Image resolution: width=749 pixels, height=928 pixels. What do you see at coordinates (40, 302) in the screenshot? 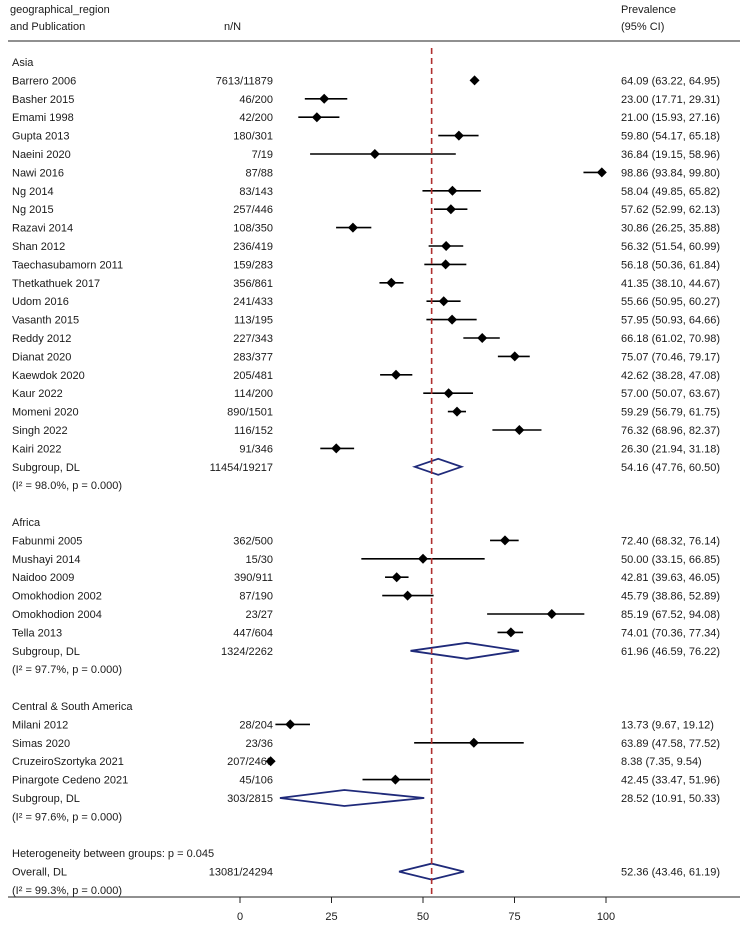
I see `study-label: Udom 2016` at bounding box center [40, 302].